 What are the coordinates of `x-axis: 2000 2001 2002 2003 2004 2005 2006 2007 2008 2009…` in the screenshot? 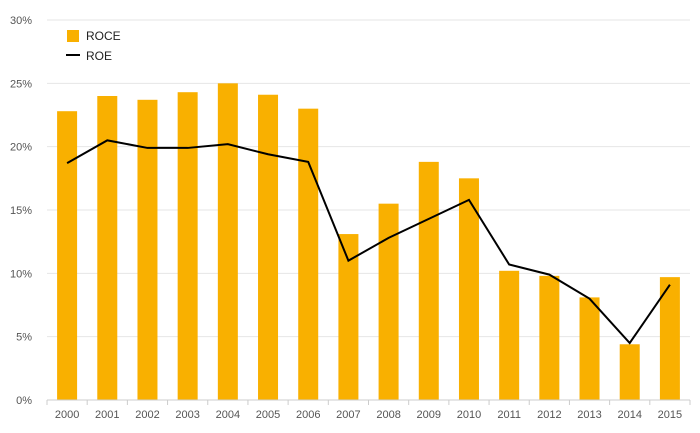 It's located at (368, 410).